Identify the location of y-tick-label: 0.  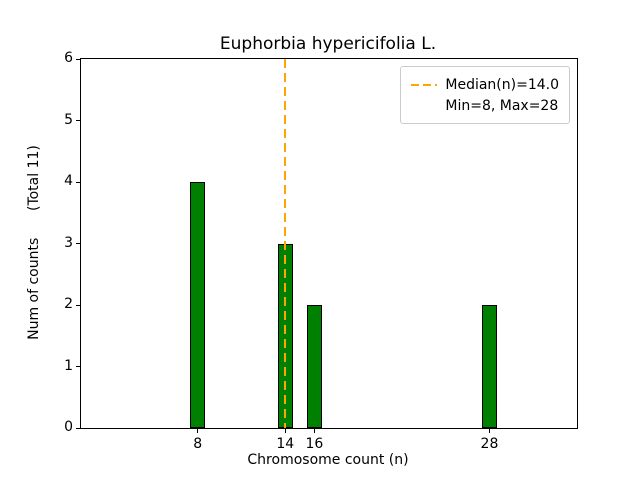
(68, 427).